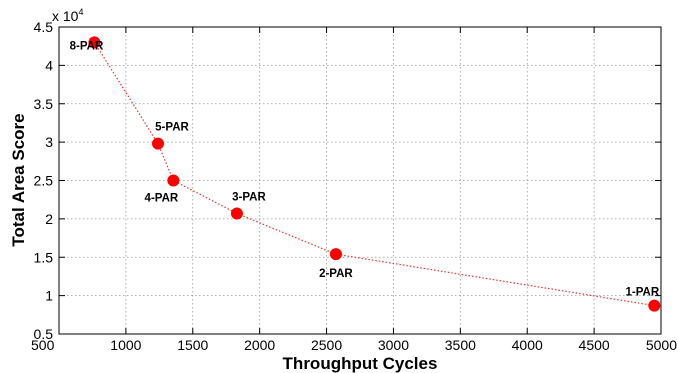 The image size is (678, 373). I want to click on x-tick-label: 1000, so click(125, 345).